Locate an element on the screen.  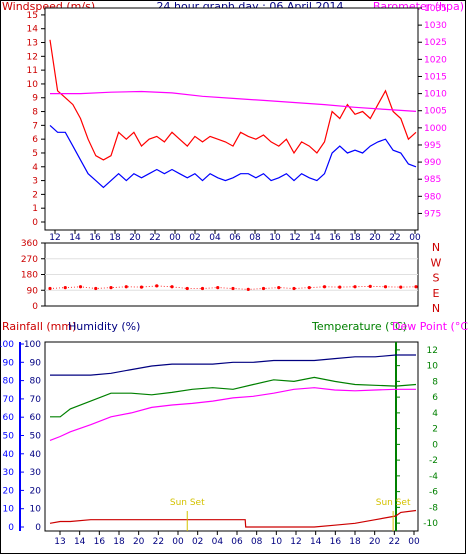
wind-x-tick-label: 18 is located at coordinates (115, 238).